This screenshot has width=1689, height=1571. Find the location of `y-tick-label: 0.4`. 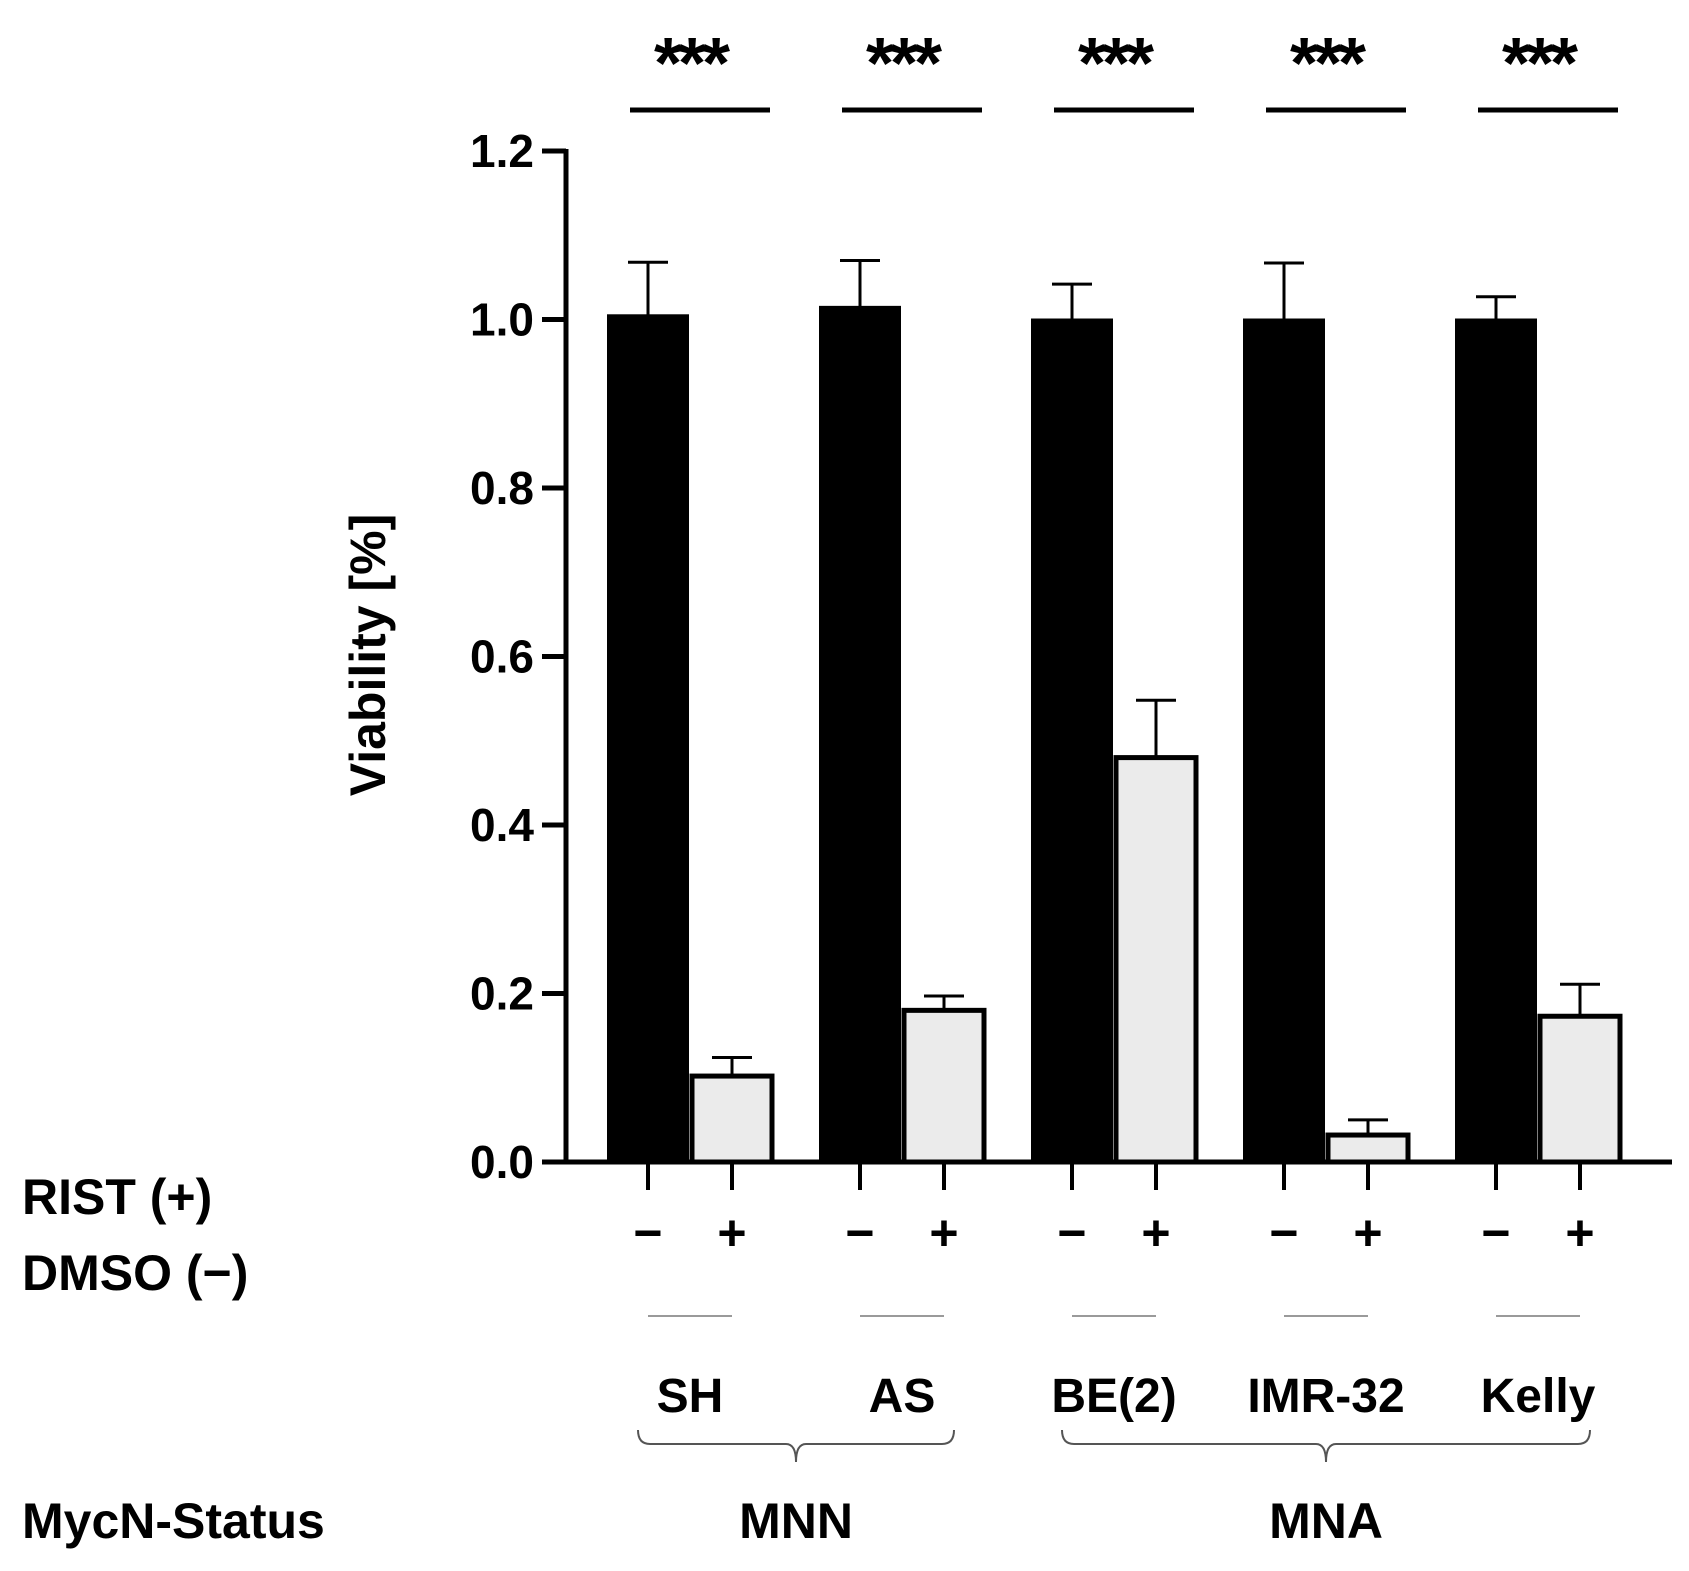

y-tick-label: 0.4 is located at coordinates (502, 825).